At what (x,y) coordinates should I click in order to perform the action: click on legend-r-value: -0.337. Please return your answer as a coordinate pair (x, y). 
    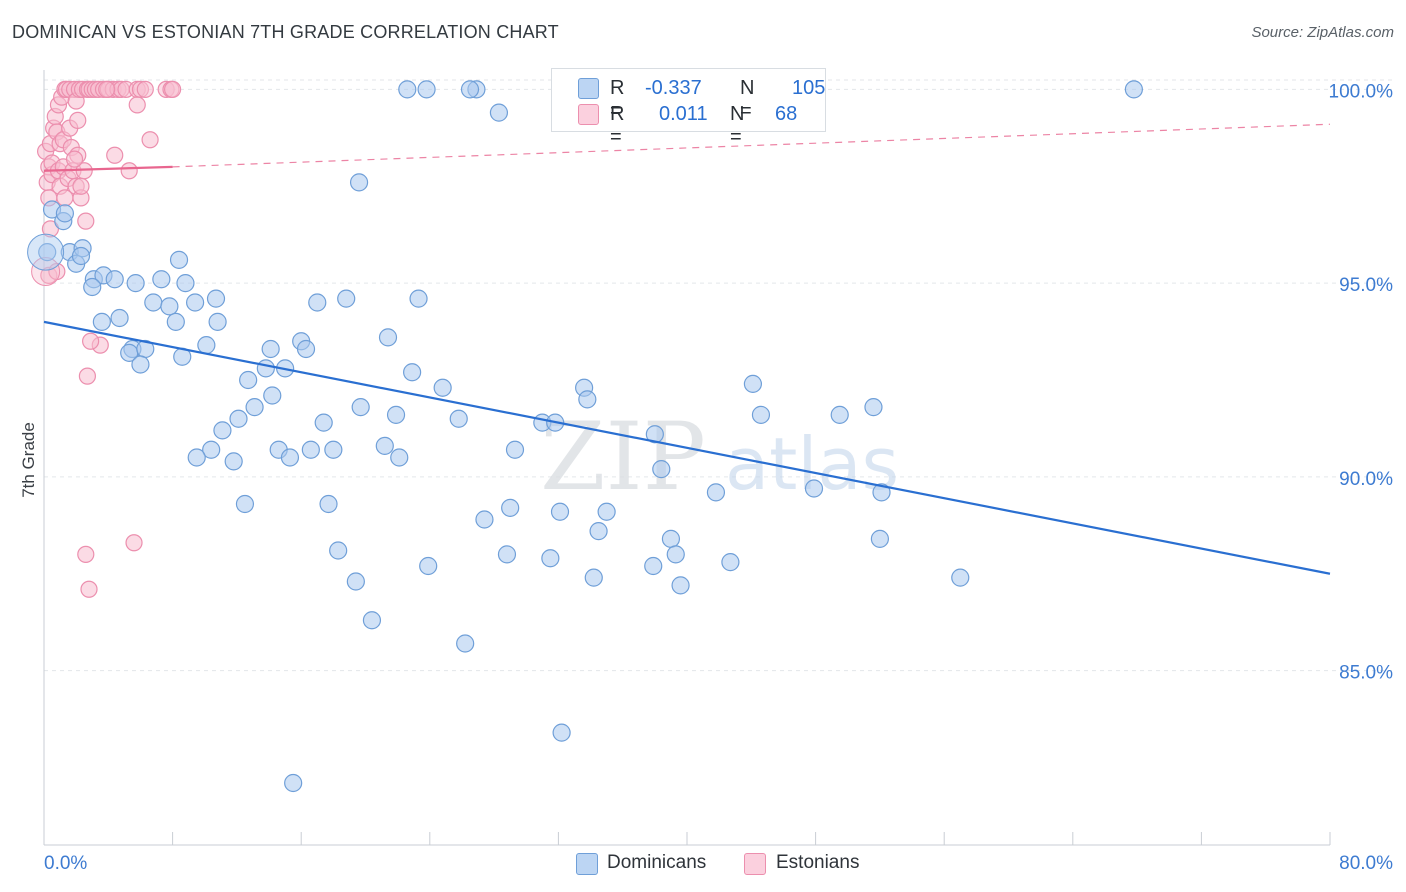
    Looking at the image, I should click on (673, 88).